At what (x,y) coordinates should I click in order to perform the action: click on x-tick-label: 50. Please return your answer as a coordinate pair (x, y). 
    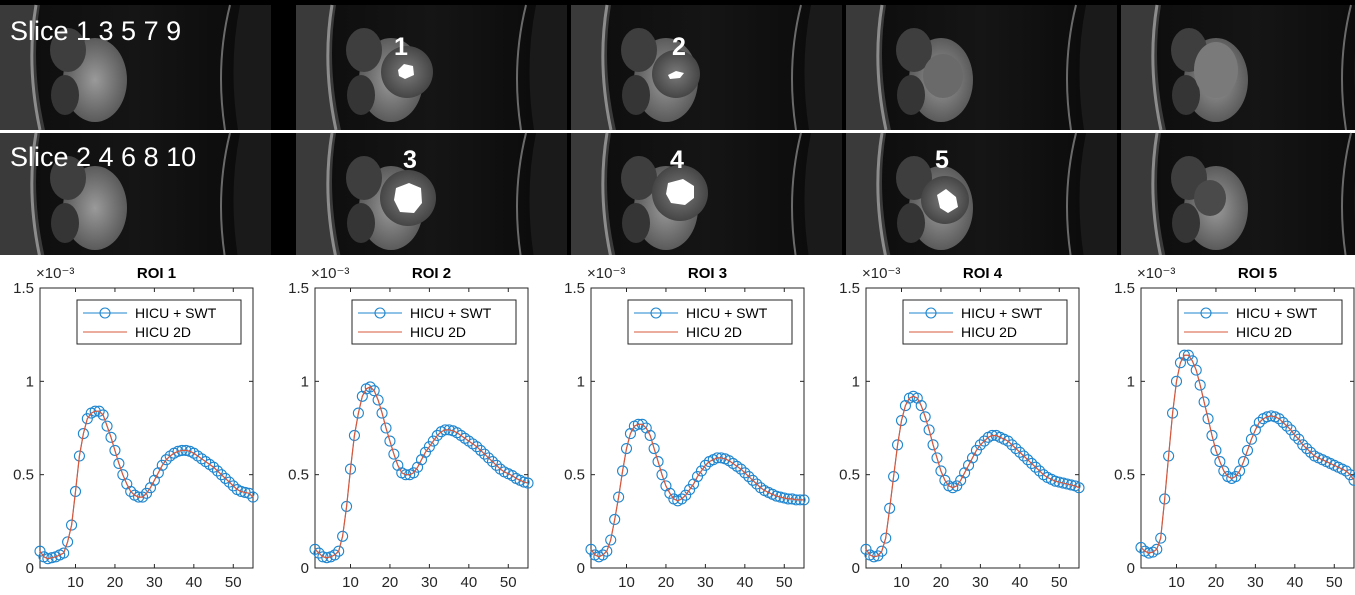
    Looking at the image, I should click on (1059, 582).